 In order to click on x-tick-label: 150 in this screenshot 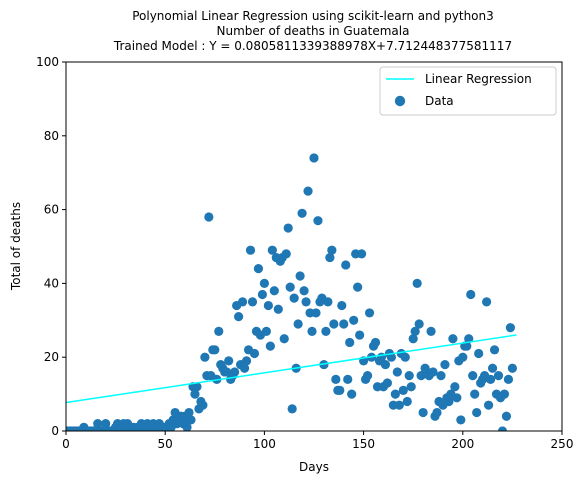, I will do `click(363, 444)`.